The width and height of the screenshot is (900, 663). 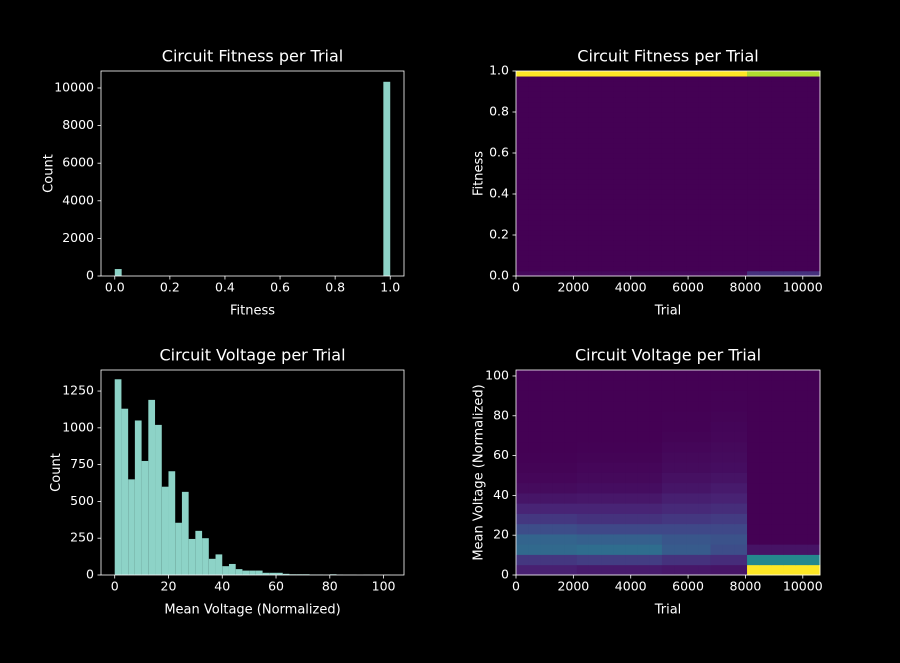 I want to click on x-tick-label: 100, so click(x=384, y=586).